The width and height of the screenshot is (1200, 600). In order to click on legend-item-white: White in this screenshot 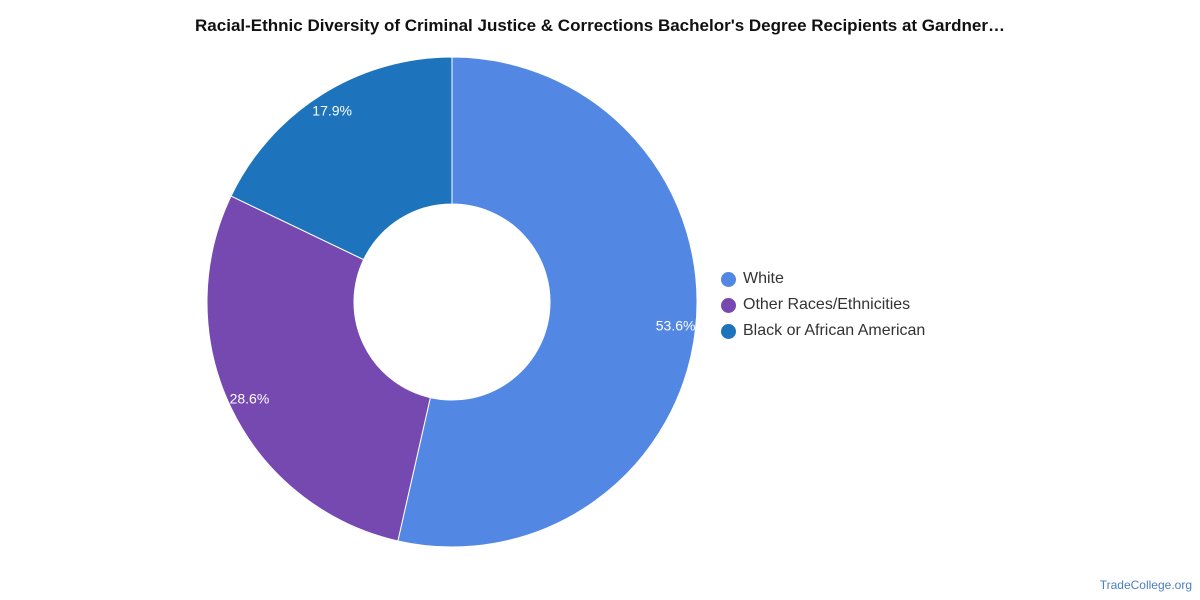, I will do `click(823, 279)`.